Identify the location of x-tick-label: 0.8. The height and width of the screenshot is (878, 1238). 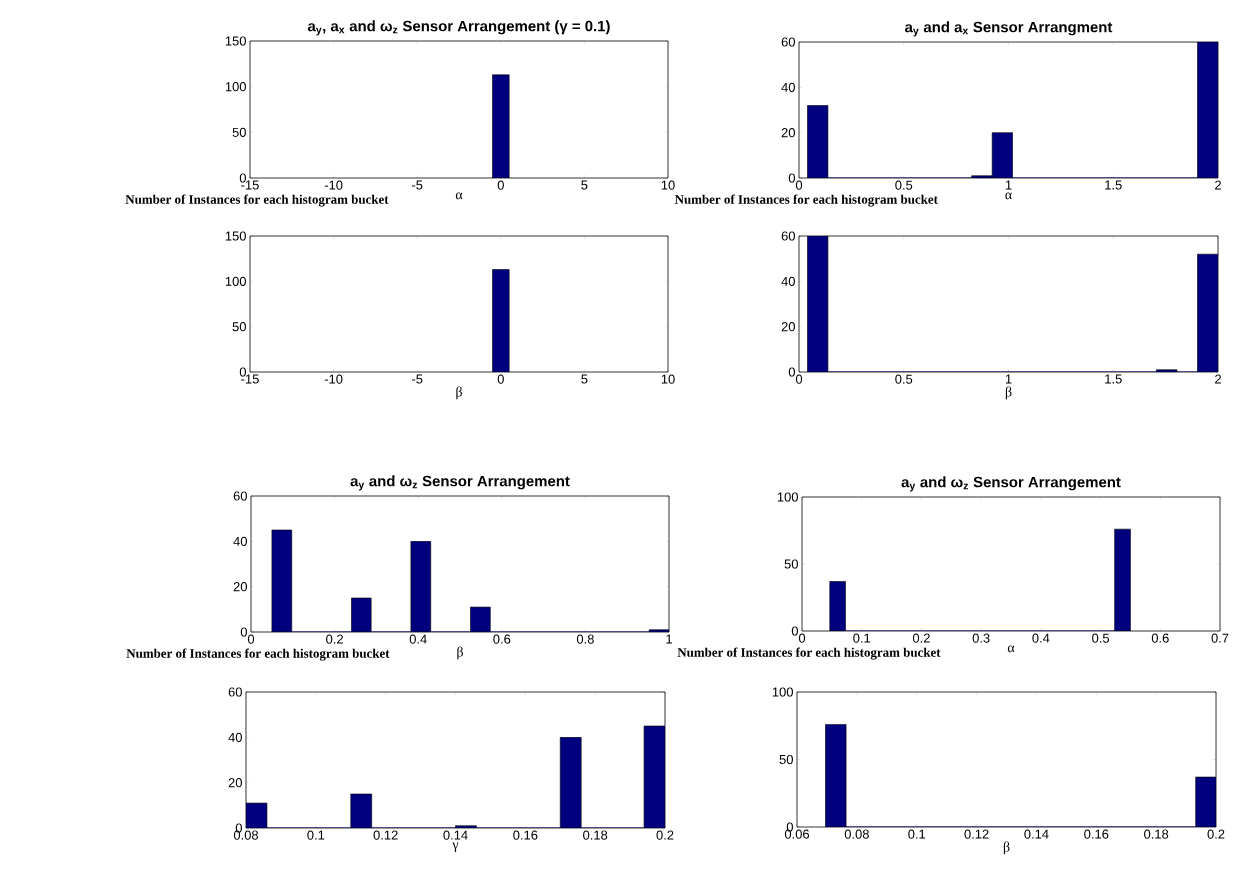
(585, 639).